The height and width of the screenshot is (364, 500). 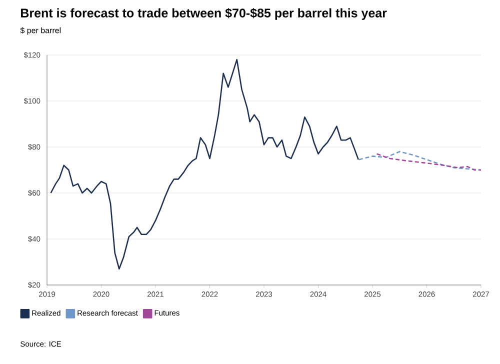 I want to click on chart-subtitle: $ per barrel, so click(x=40, y=31).